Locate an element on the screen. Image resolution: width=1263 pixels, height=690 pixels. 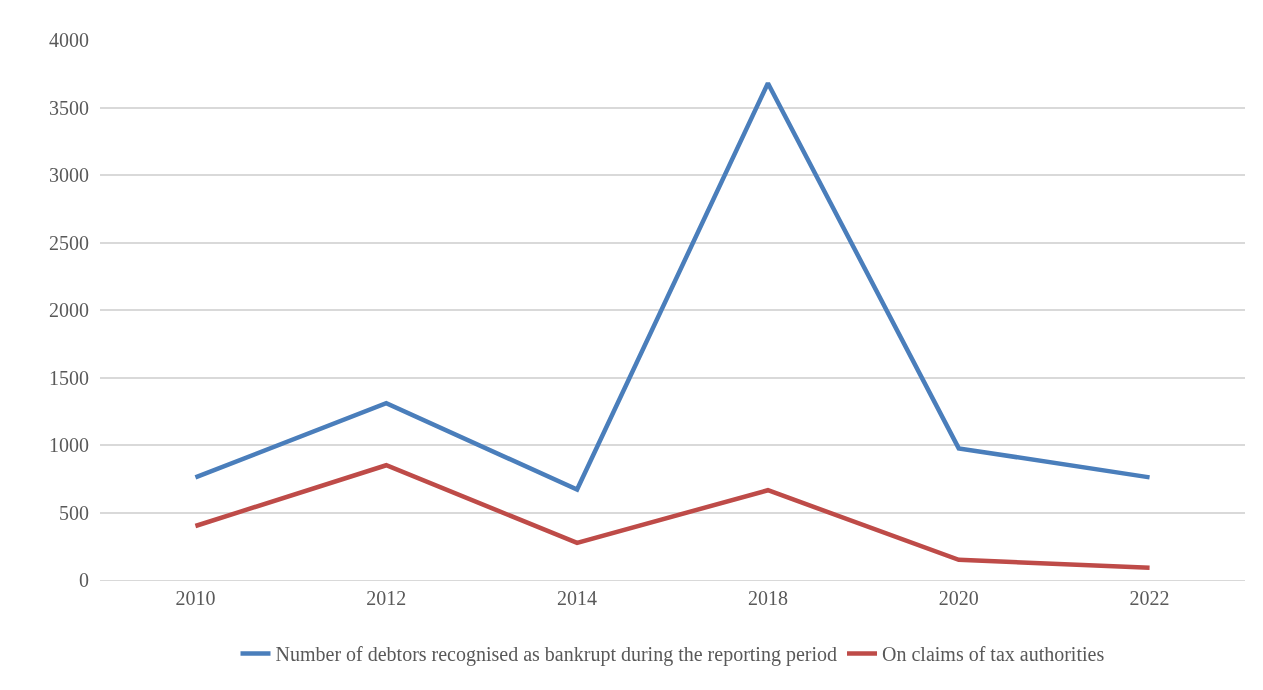
y-tick-label: 2000 is located at coordinates (69, 310).